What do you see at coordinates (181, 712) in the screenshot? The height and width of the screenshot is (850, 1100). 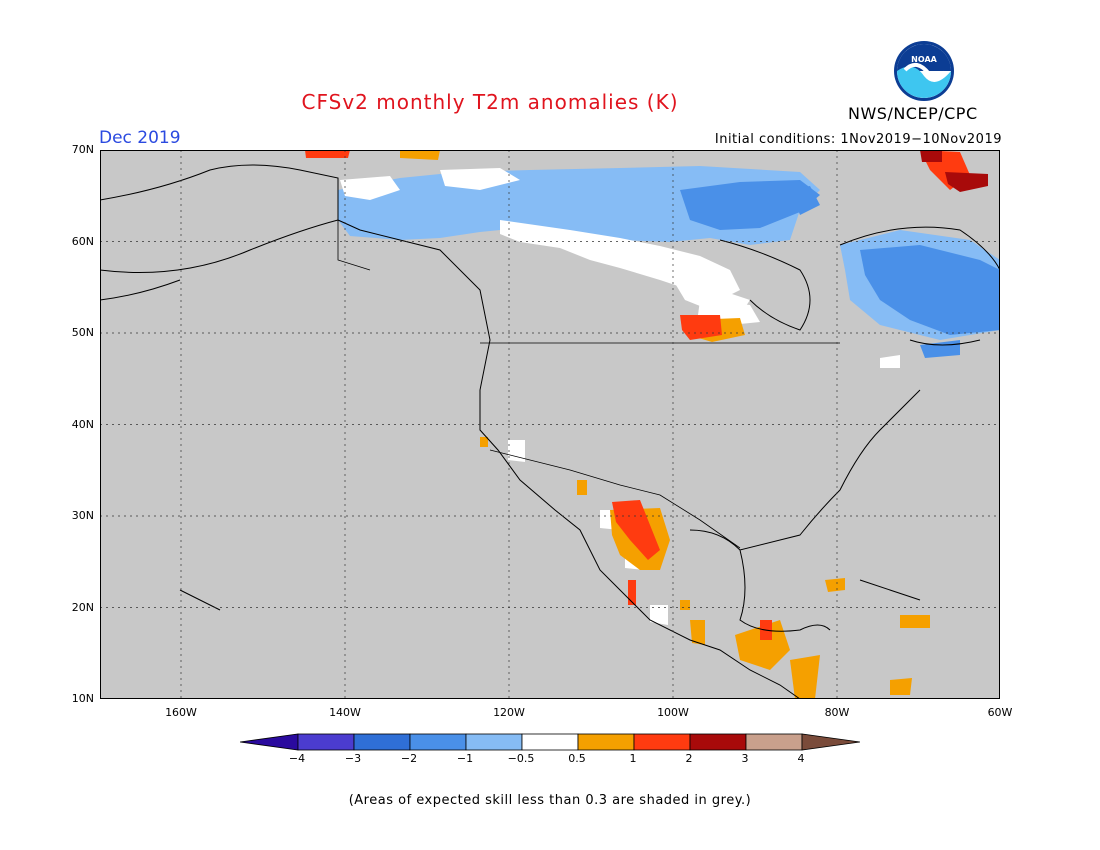 I see `lon-label: 160W` at bounding box center [181, 712].